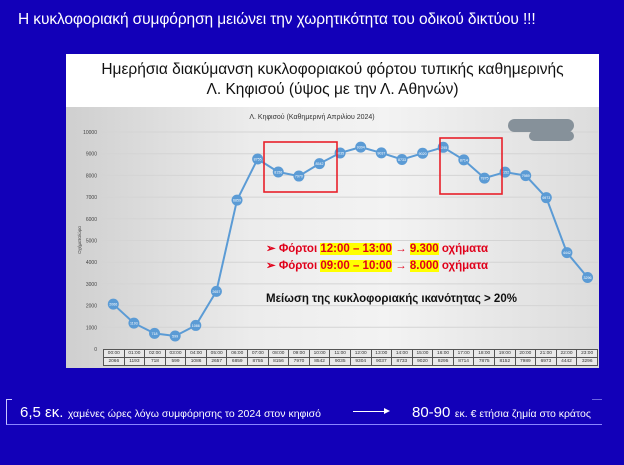  What do you see at coordinates (463, 353) in the screenshot?
I see `table-cell-hour: 17:00` at bounding box center [463, 353].